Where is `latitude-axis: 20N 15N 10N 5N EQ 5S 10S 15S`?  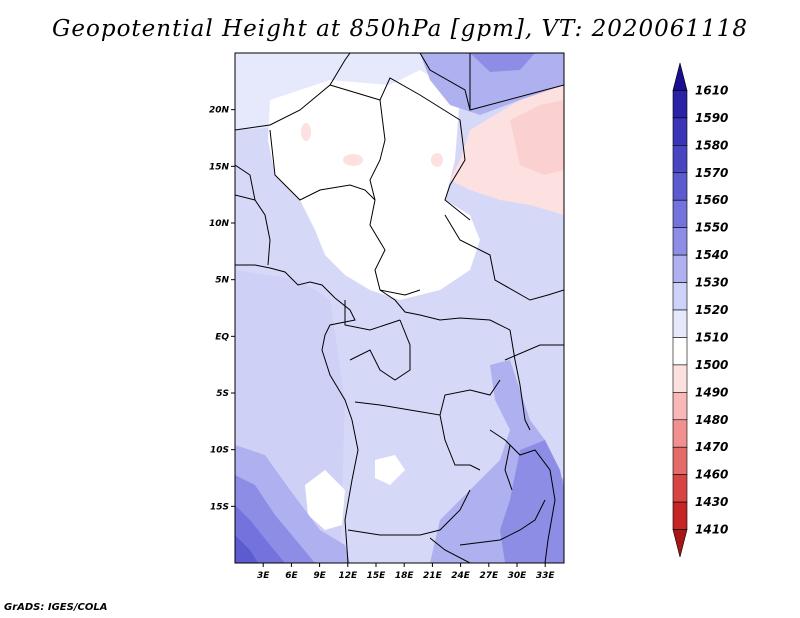 latitude-axis: 20N 15N 10N 5N EQ 5S 10S 15S is located at coordinates (222, 309).